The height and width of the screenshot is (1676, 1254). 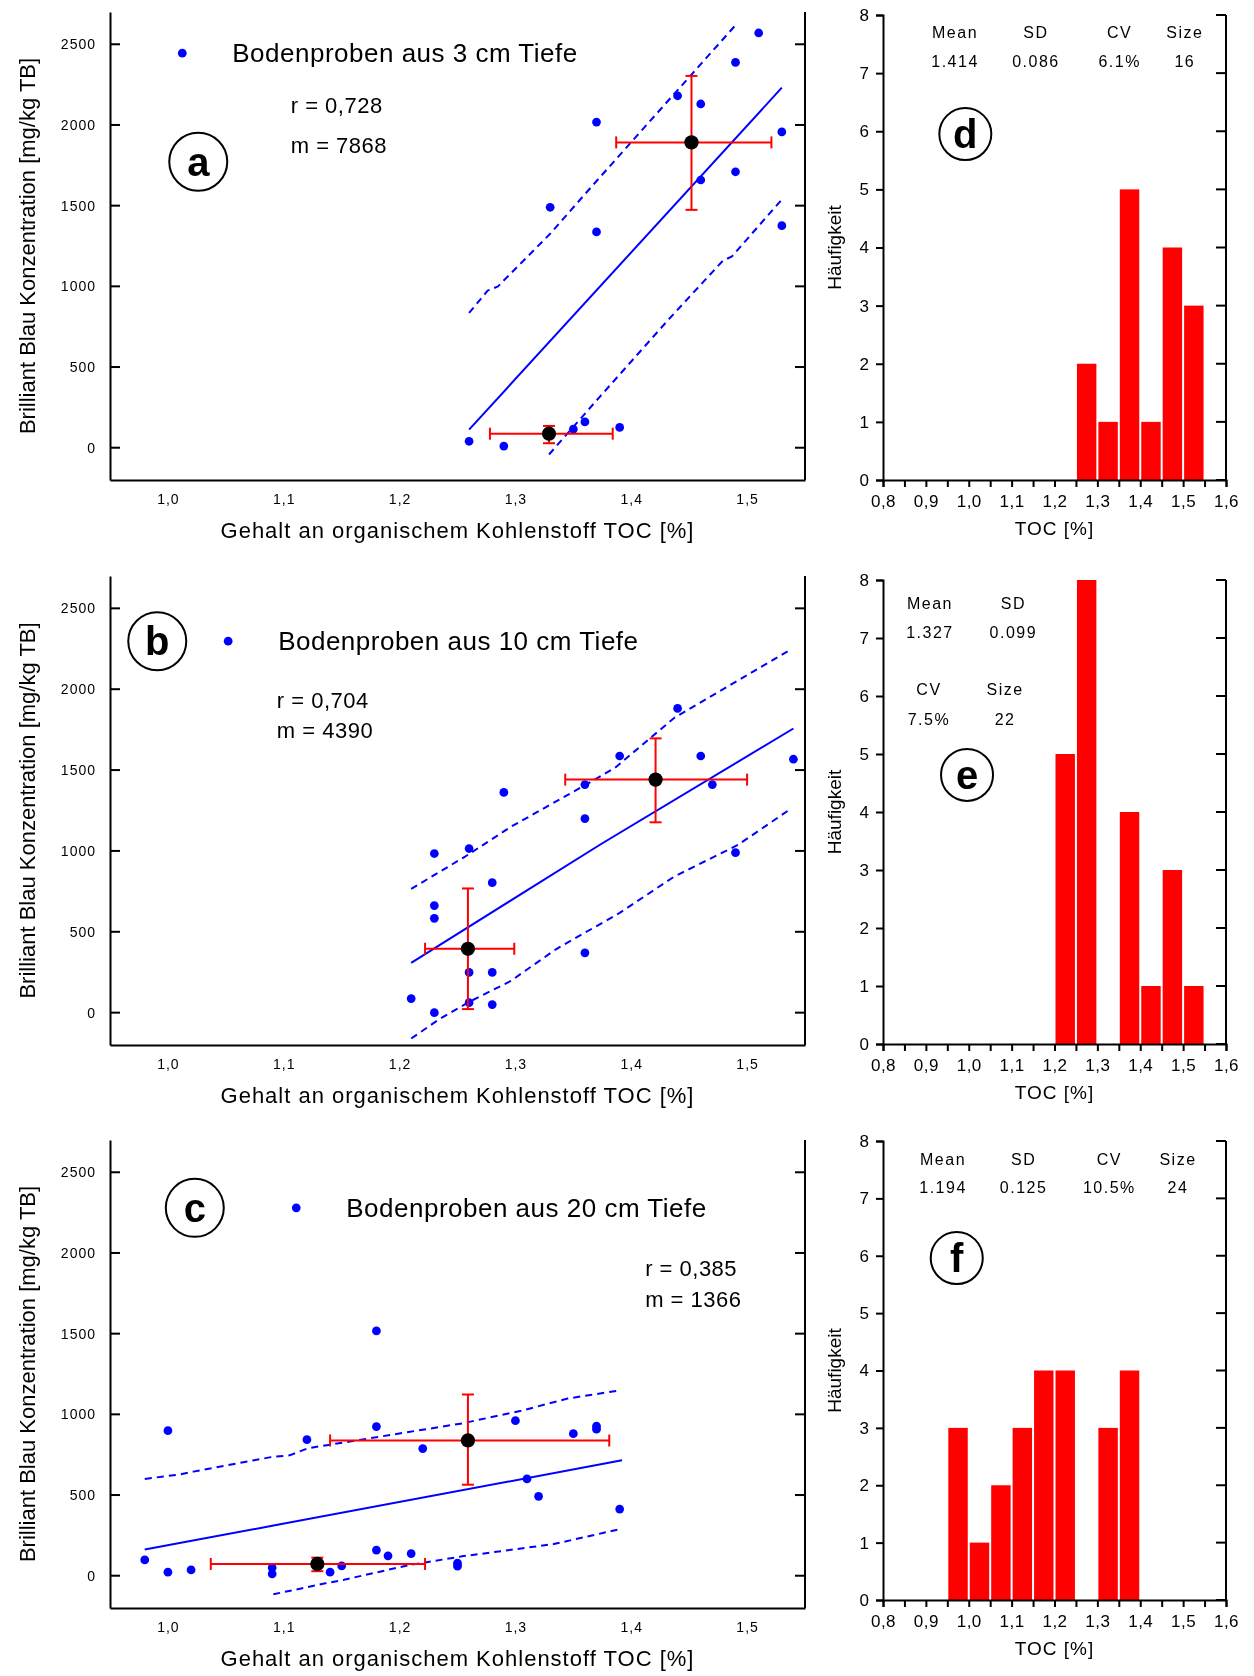 I want to click on annotation: 1.327, so click(x=930, y=632).